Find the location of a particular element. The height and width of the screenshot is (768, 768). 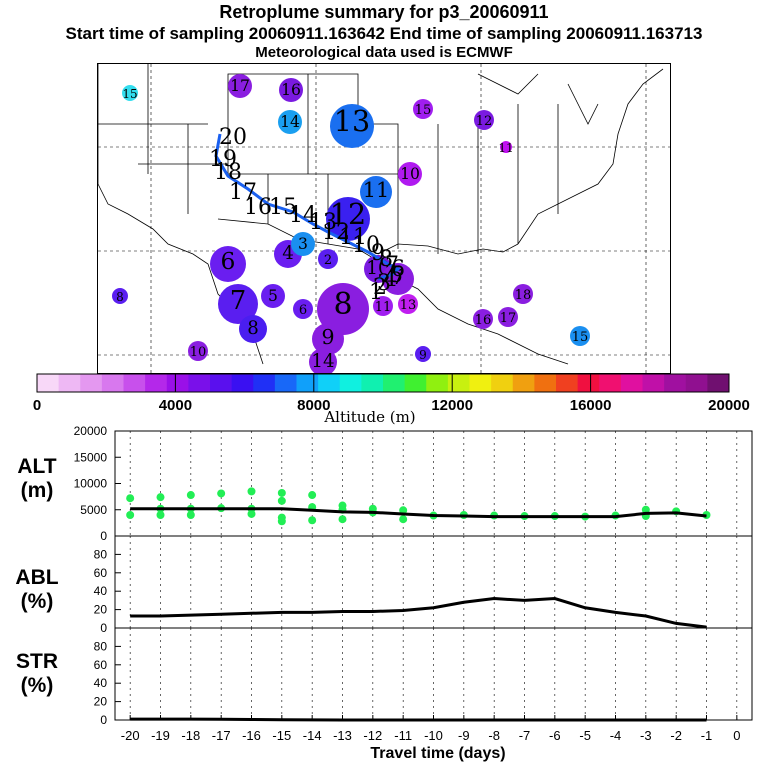

map-bubble-label: 16 is located at coordinates (291, 90).